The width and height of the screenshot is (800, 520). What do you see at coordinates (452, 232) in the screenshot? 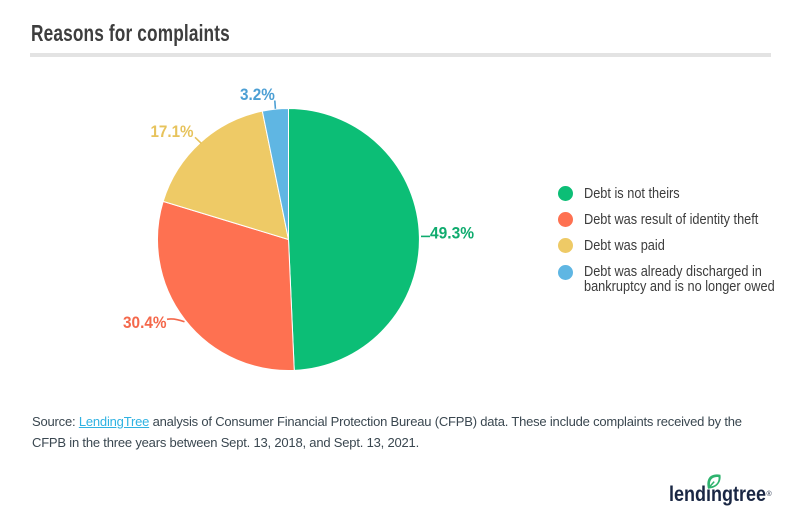
I see `svg-text: 49.3%` at bounding box center [452, 232].